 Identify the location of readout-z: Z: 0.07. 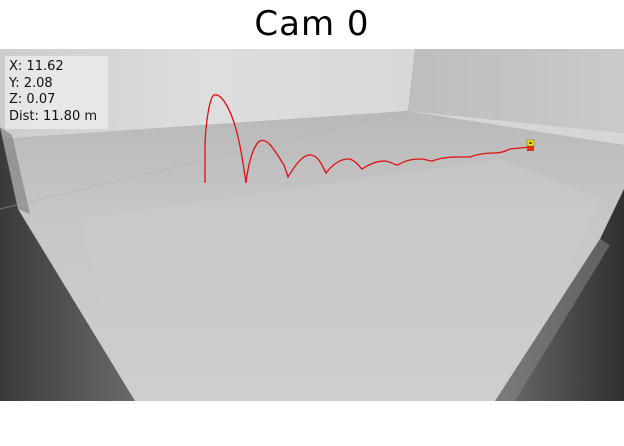
(32, 99).